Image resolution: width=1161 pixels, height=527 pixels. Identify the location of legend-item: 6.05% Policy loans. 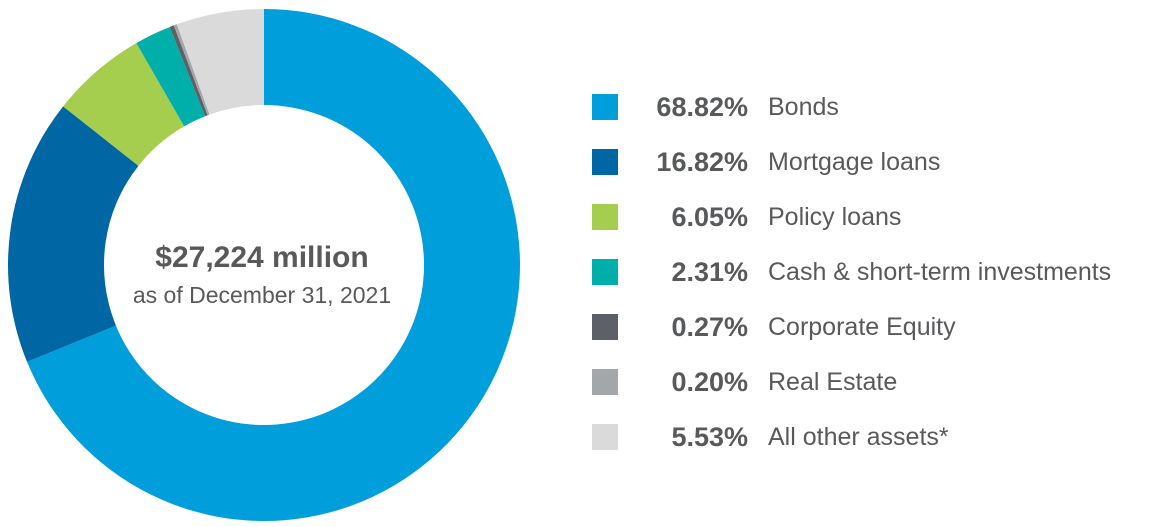
(874, 217).